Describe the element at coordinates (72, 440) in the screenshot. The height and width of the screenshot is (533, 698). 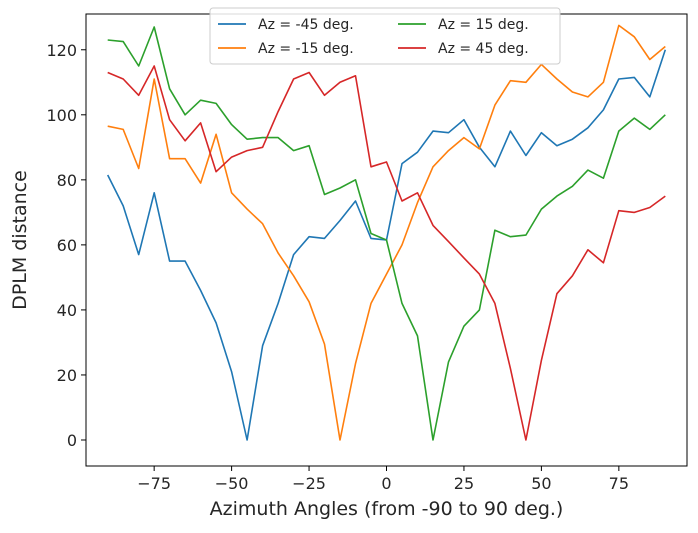
I see `y-tick-label: 0` at that location.